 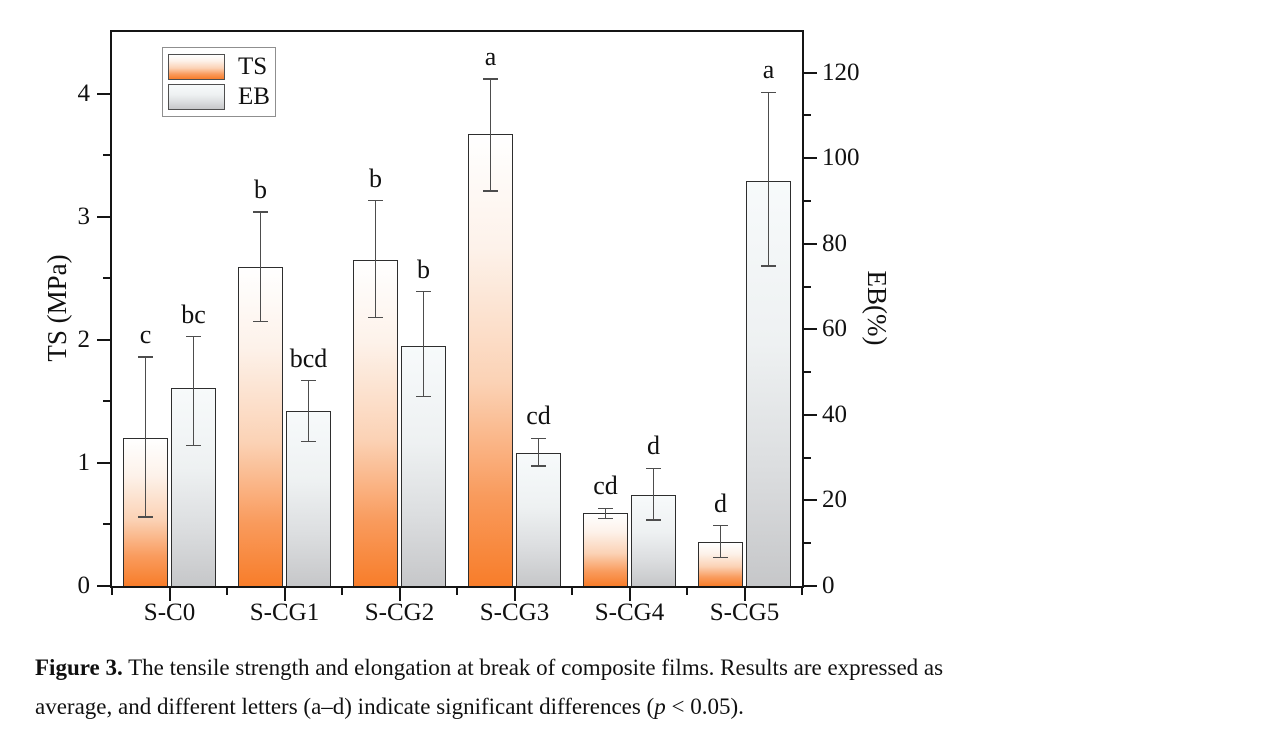 I want to click on error-cap-top-ts-S-CG4, so click(x=605, y=508).